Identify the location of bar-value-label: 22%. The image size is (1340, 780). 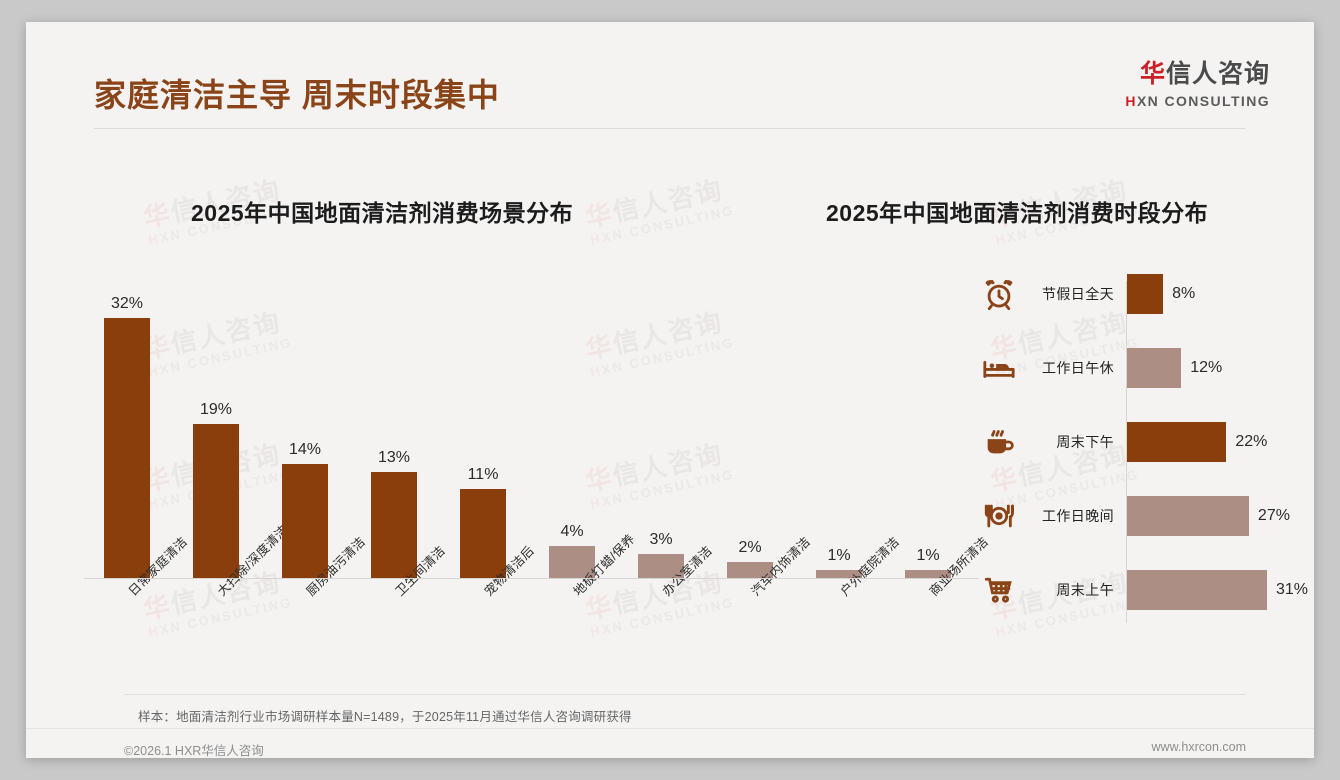
(1251, 441).